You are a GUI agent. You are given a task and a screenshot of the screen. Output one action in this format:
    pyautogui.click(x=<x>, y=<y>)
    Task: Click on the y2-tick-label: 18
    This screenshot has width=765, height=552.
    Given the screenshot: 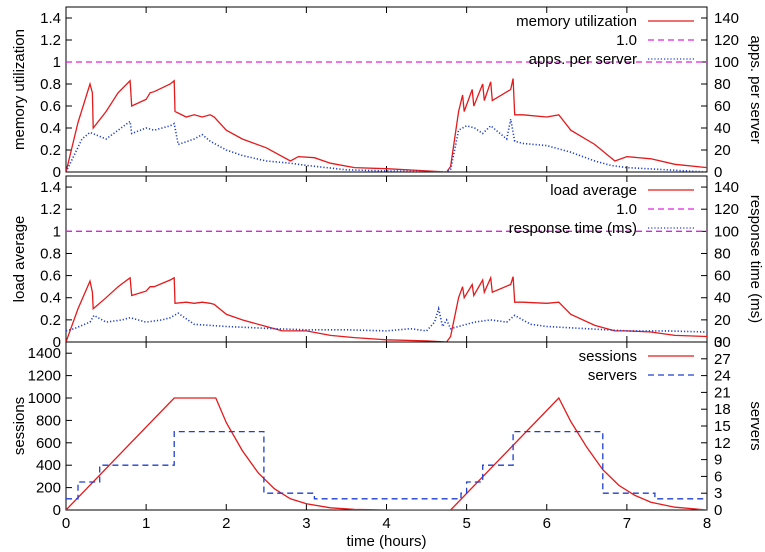 What is the action you would take?
    pyautogui.click(x=722, y=409)
    